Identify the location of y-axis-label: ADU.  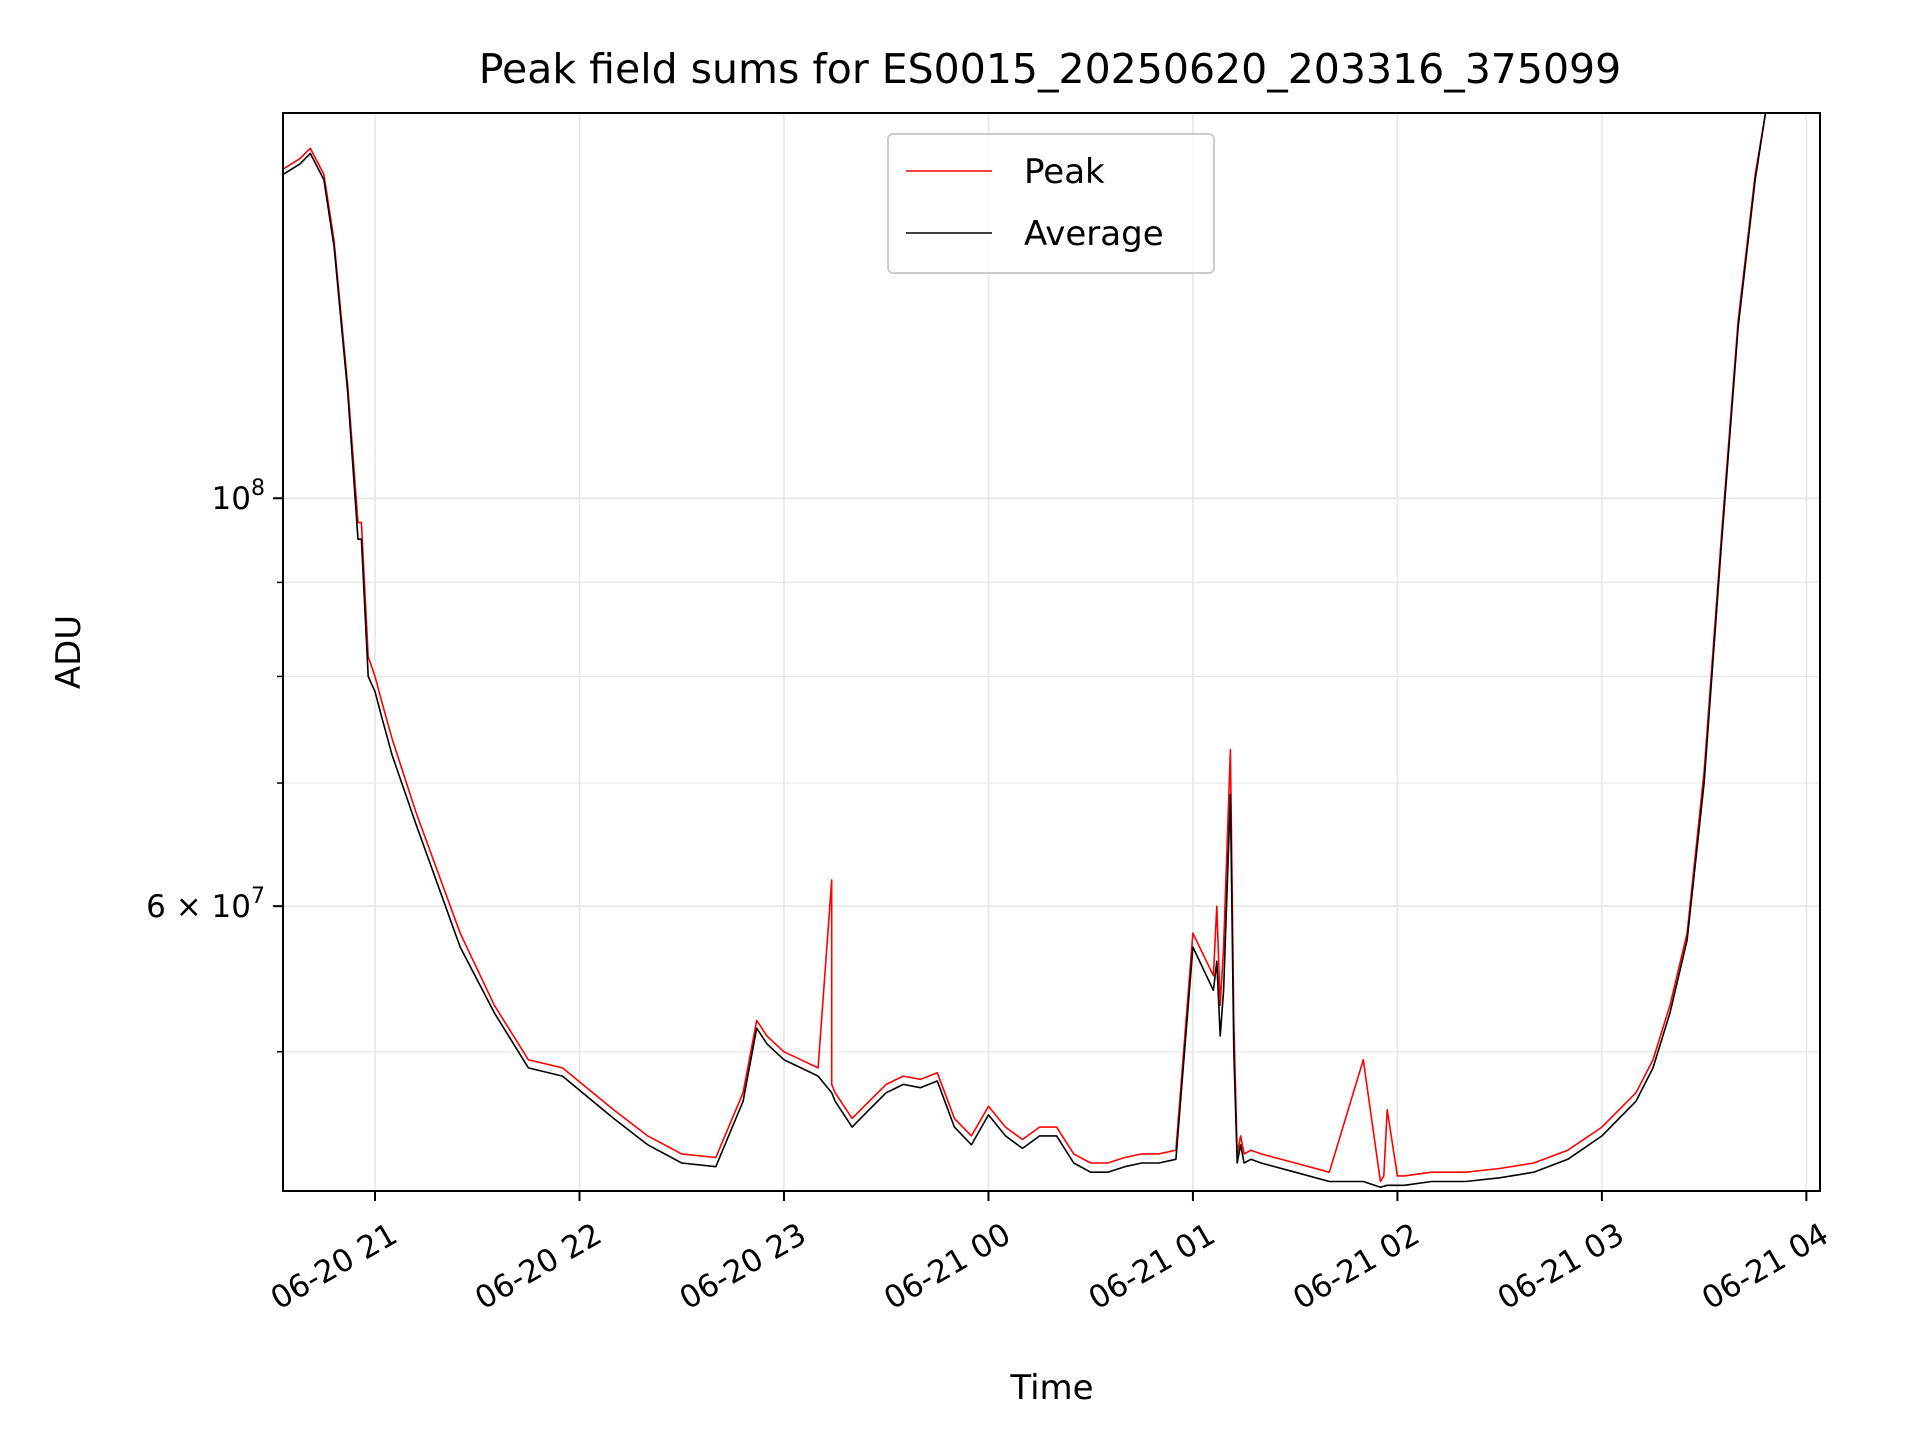
(69, 652).